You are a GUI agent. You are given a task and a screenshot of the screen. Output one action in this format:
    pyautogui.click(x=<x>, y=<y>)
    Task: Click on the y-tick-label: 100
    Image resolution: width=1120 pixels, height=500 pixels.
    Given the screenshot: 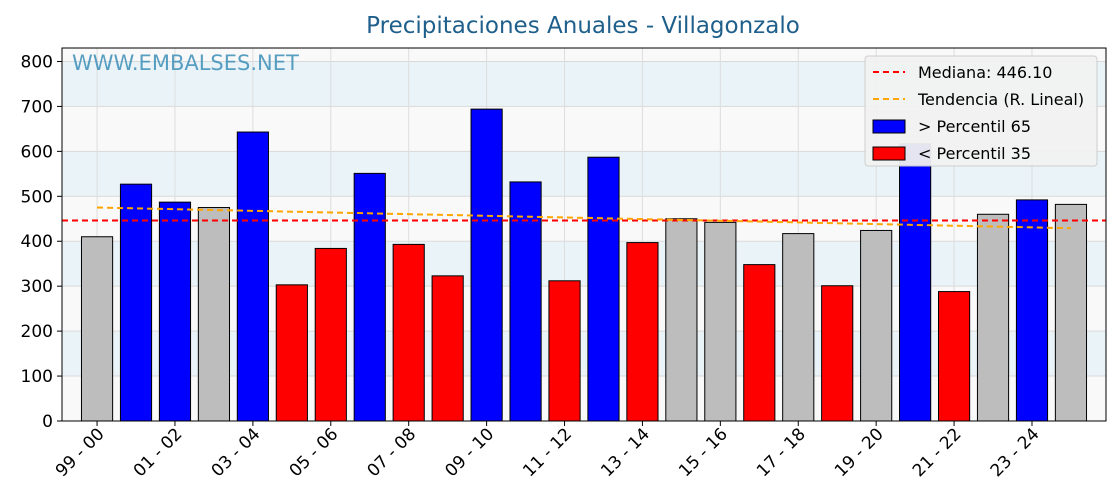 What is the action you would take?
    pyautogui.click(x=37, y=377)
    